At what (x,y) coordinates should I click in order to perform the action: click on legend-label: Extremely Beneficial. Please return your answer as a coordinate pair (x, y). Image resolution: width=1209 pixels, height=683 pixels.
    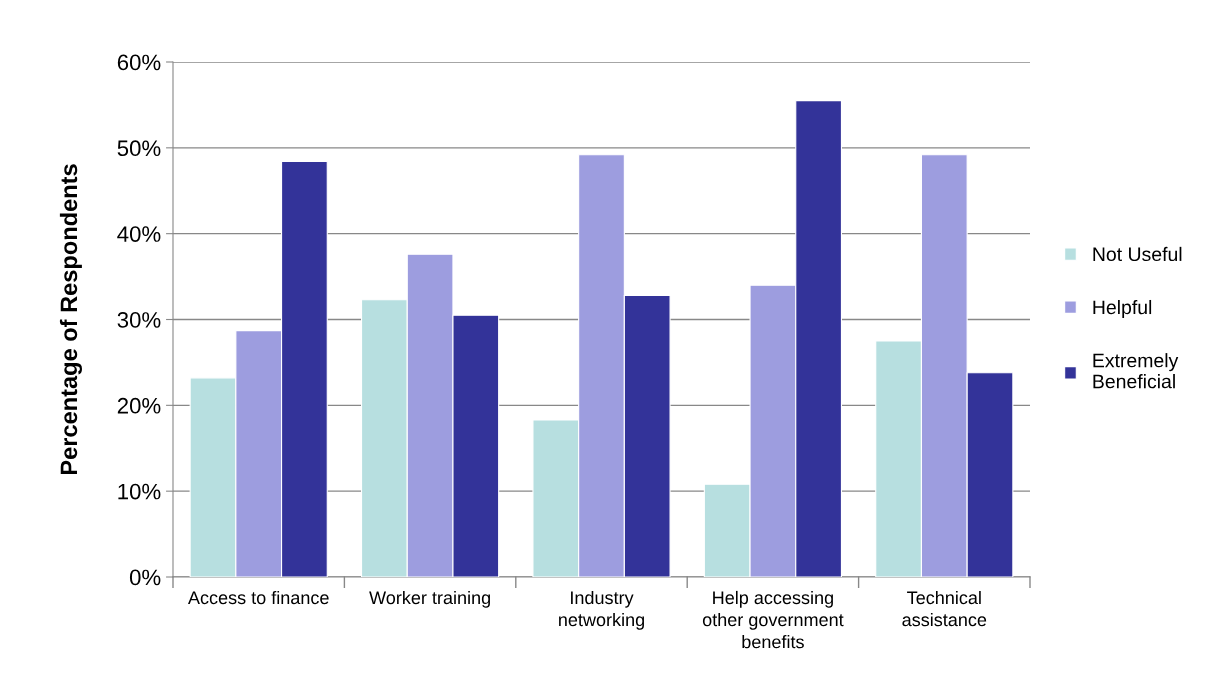
    Looking at the image, I should click on (1136, 371).